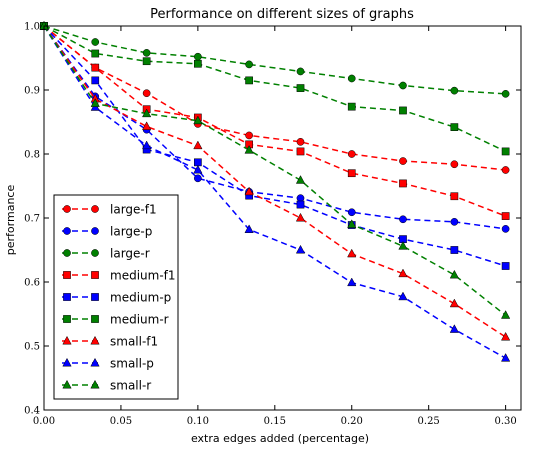  Describe the element at coordinates (130, 254) in the screenshot. I see `legend-label-large-r: large-r` at that location.